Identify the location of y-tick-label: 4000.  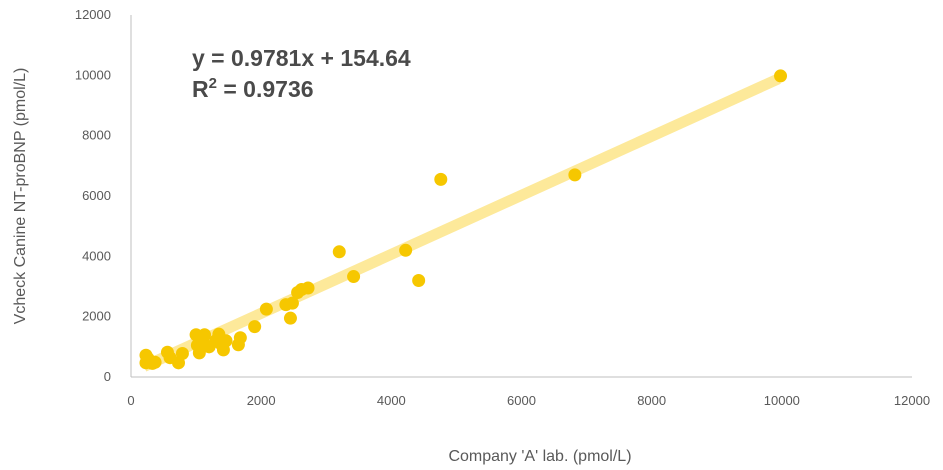
(96, 255).